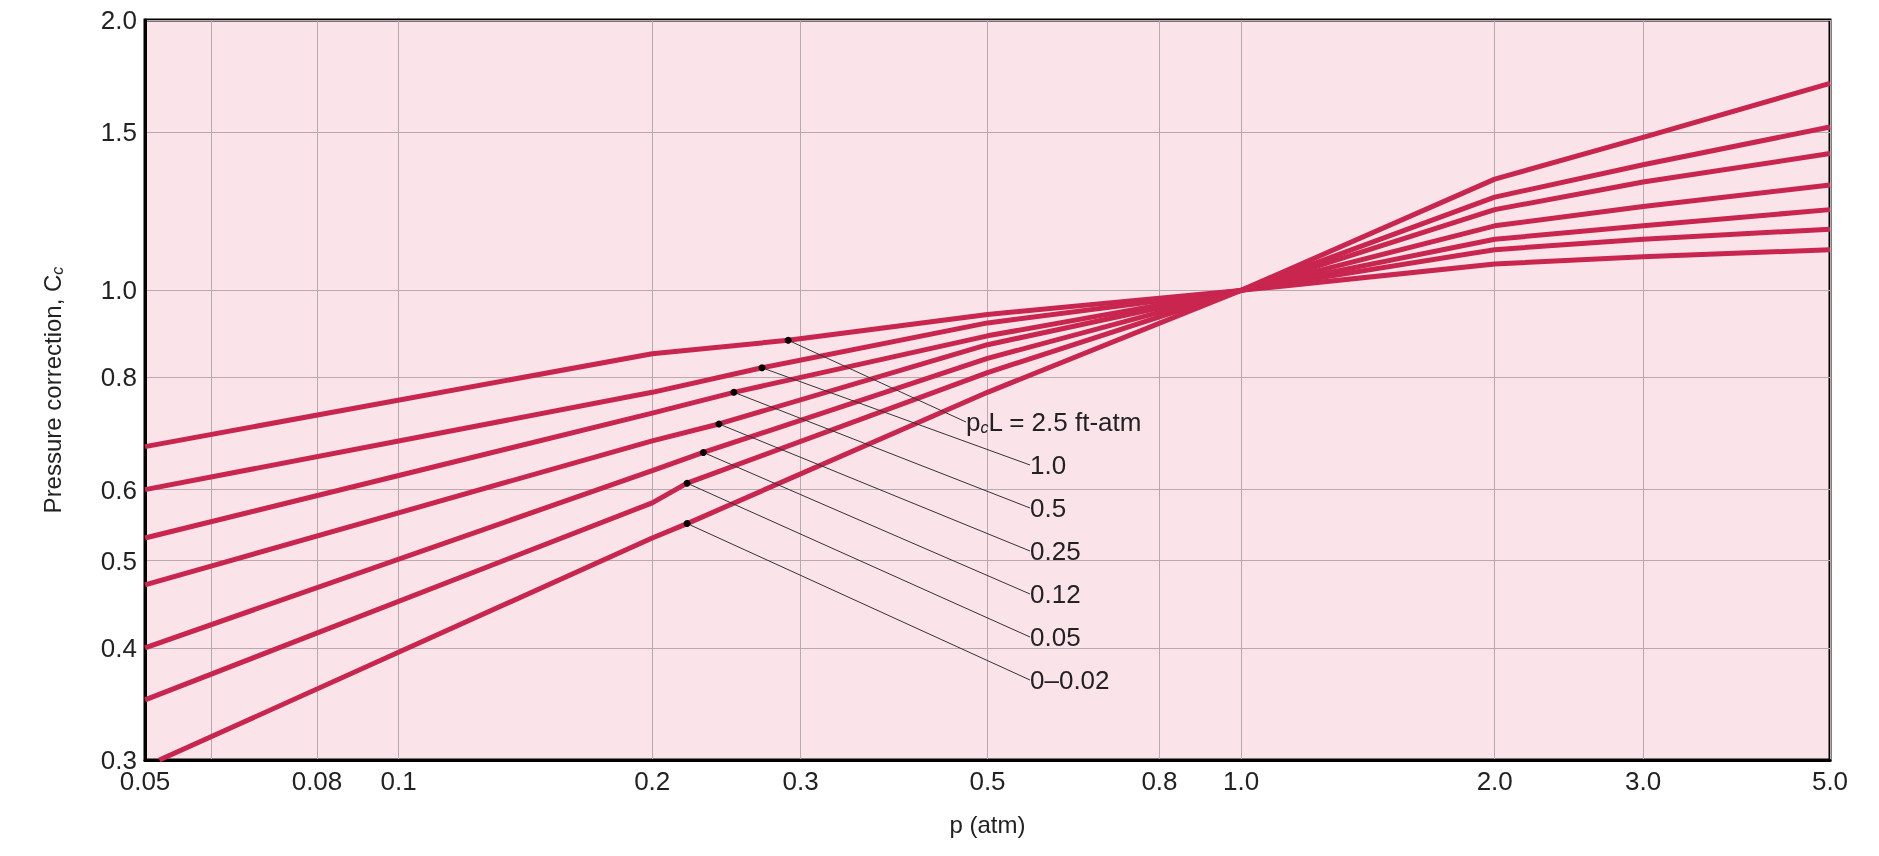 This screenshot has width=1879, height=856. What do you see at coordinates (1055, 594) in the screenshot?
I see `text: 0.12` at bounding box center [1055, 594].